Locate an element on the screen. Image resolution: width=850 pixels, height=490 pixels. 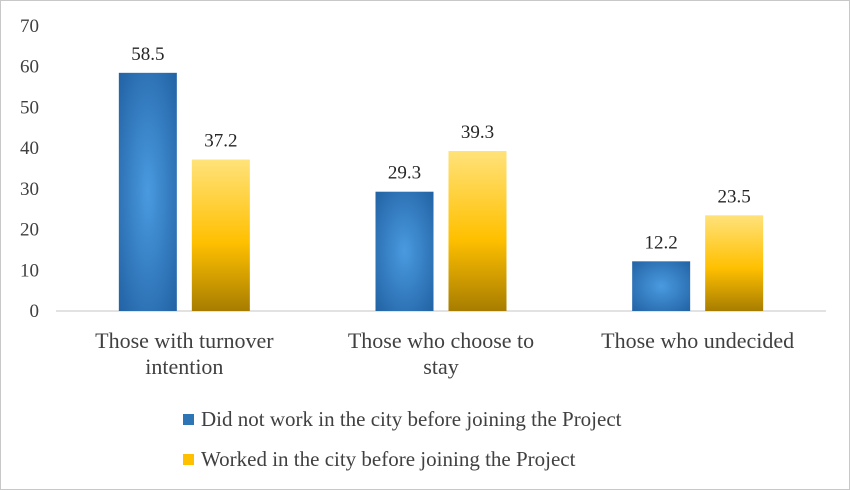
y-tick-label: 70 is located at coordinates (29, 26).